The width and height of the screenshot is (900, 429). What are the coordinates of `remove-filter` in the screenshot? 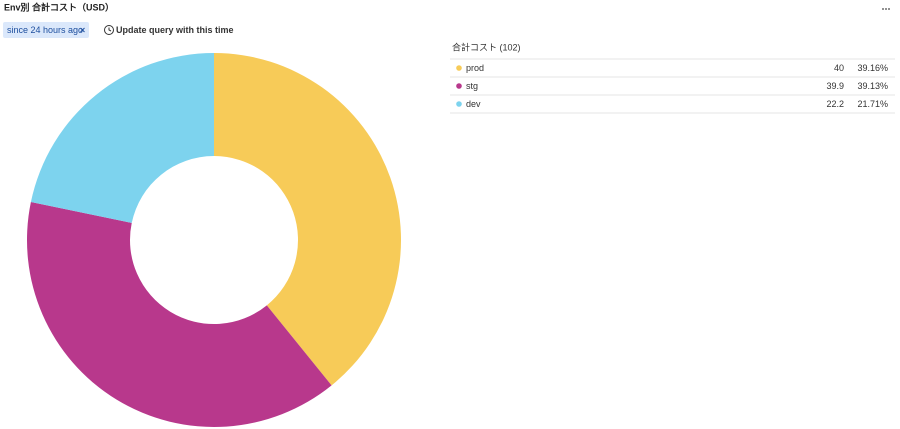 It's located at (82, 30).